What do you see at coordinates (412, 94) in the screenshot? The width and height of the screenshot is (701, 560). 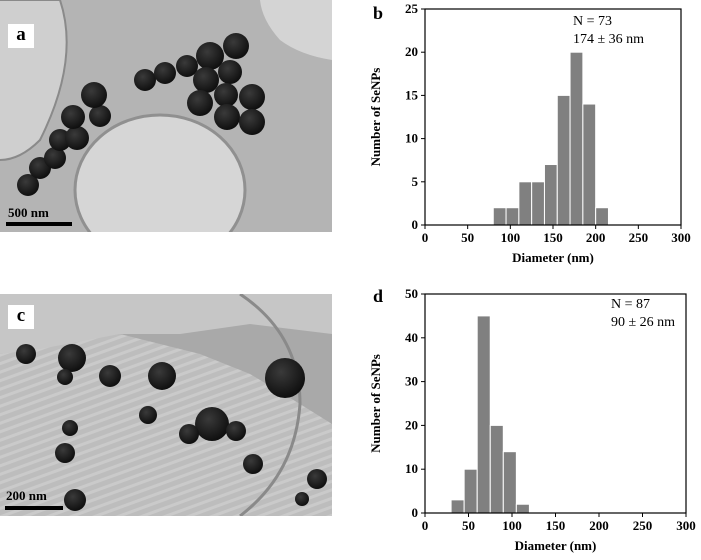 I see `y-tick-label: 15` at bounding box center [412, 94].